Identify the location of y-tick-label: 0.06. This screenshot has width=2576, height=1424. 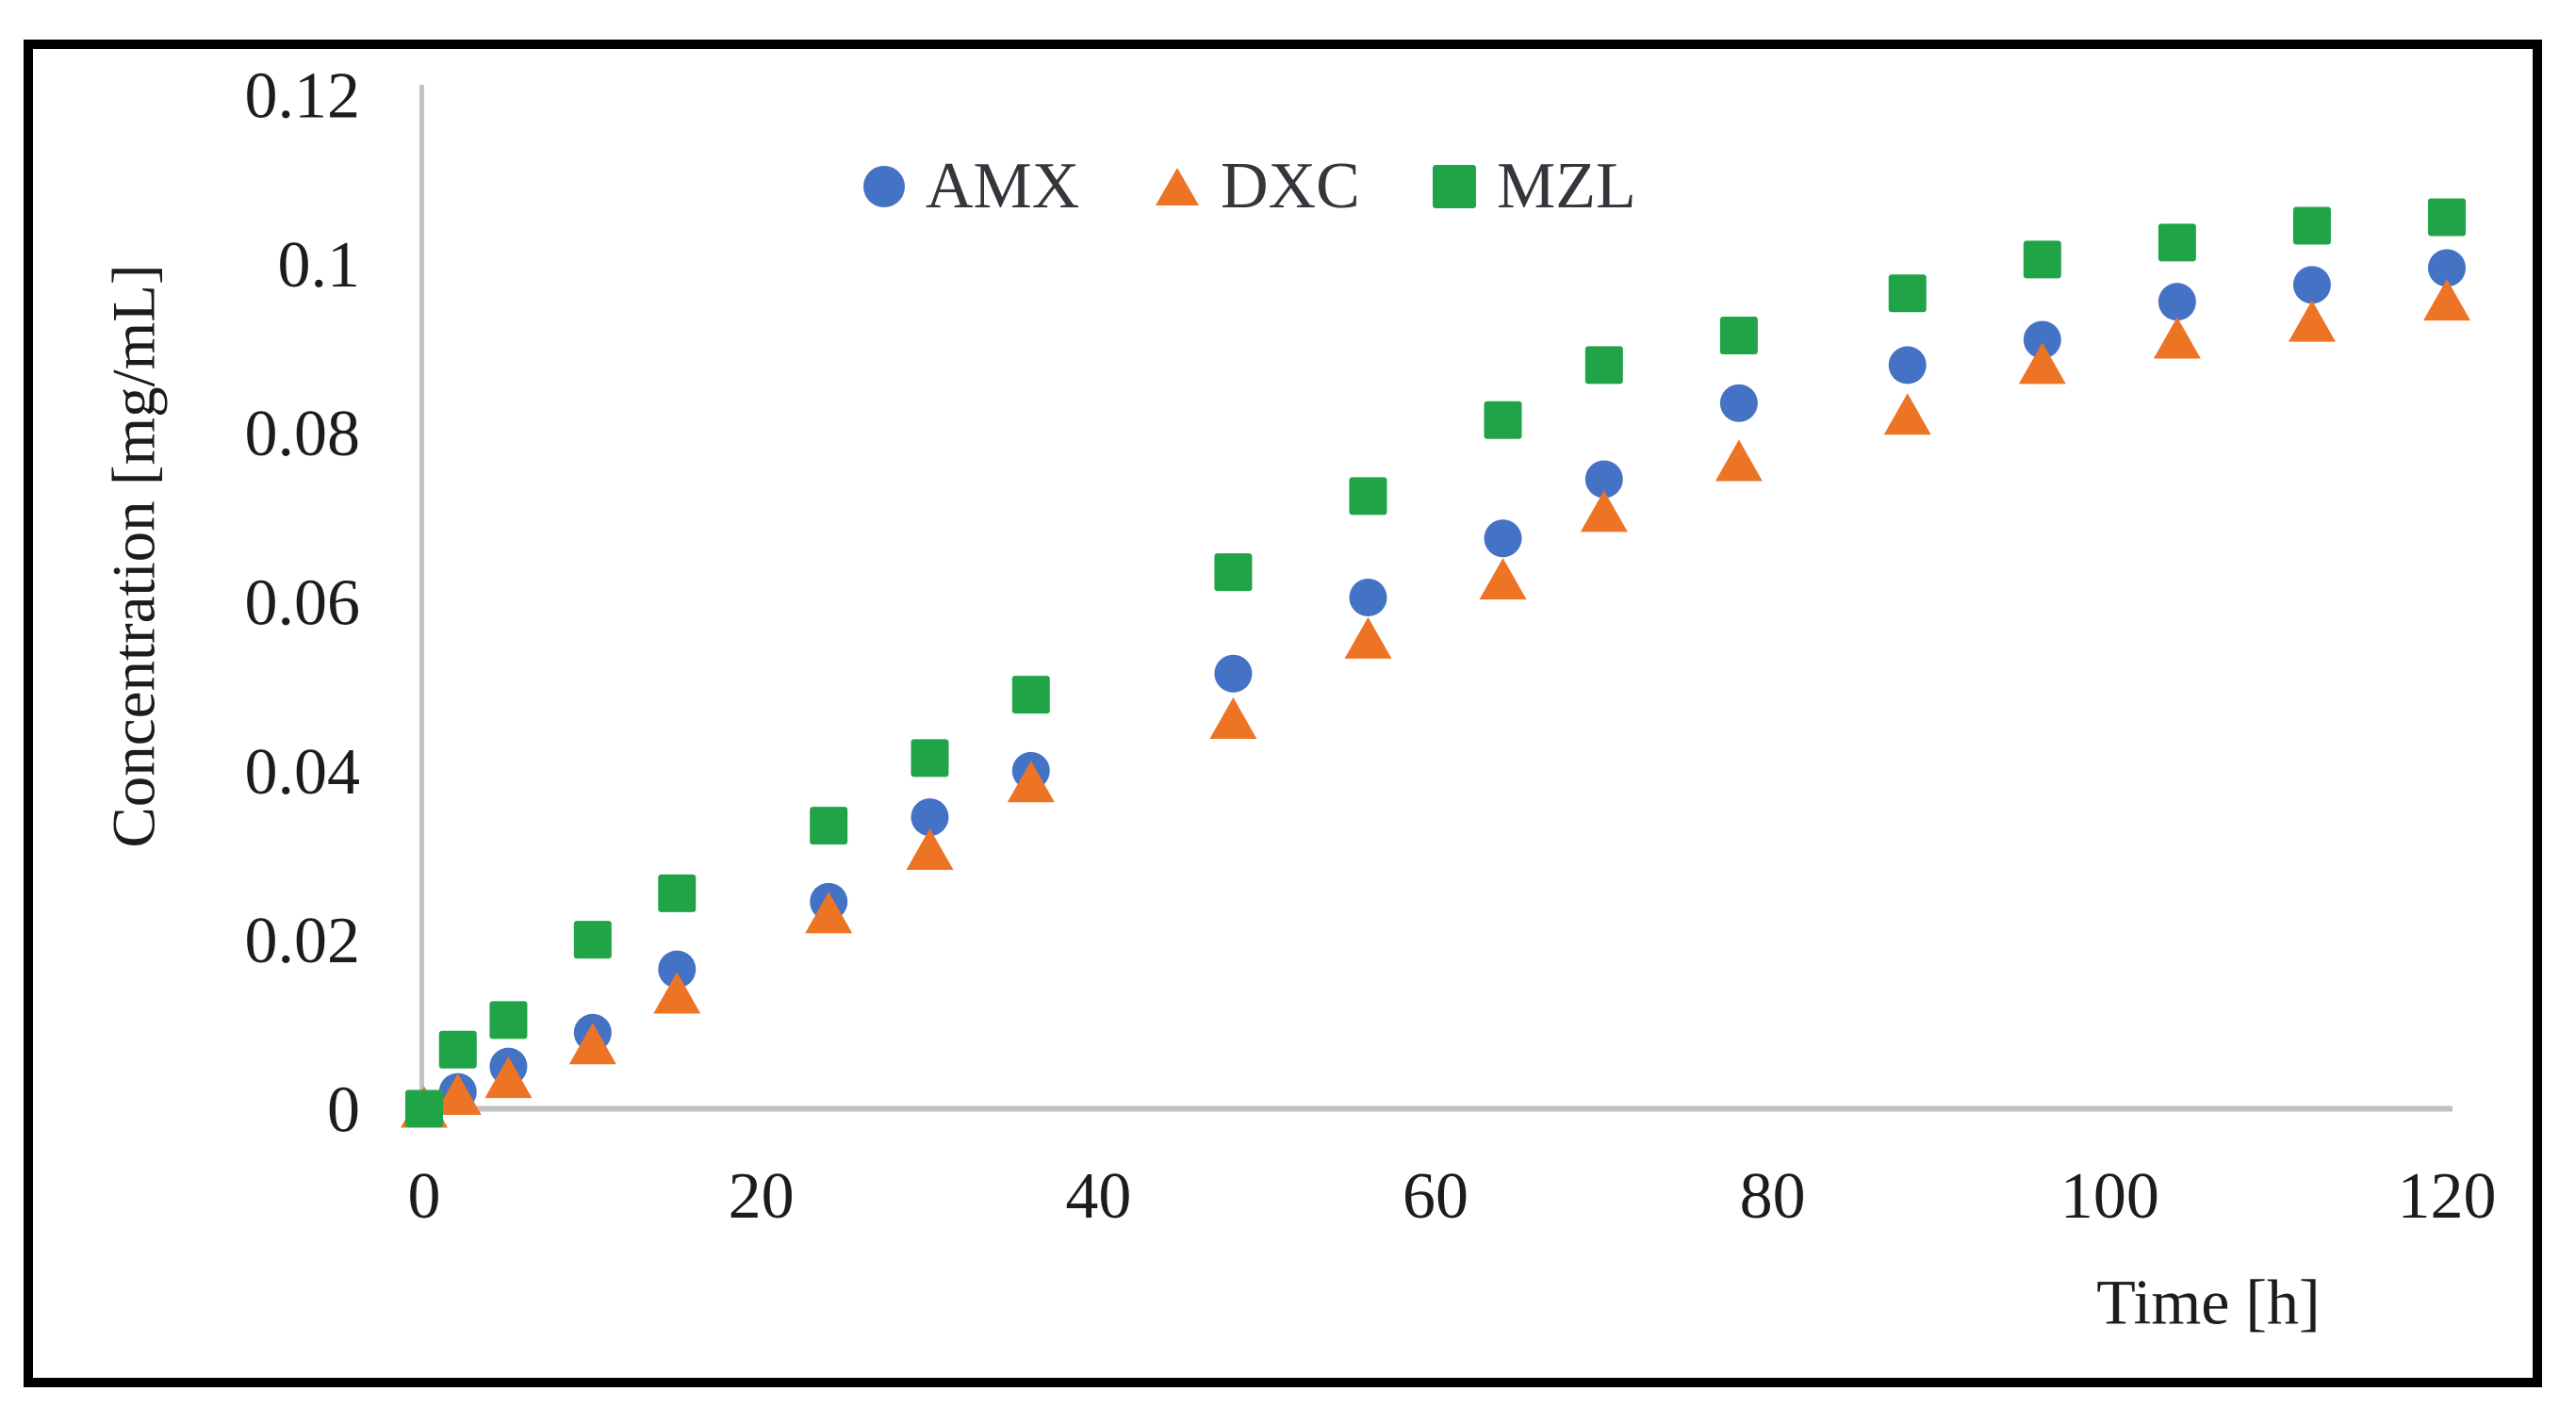
(303, 602).